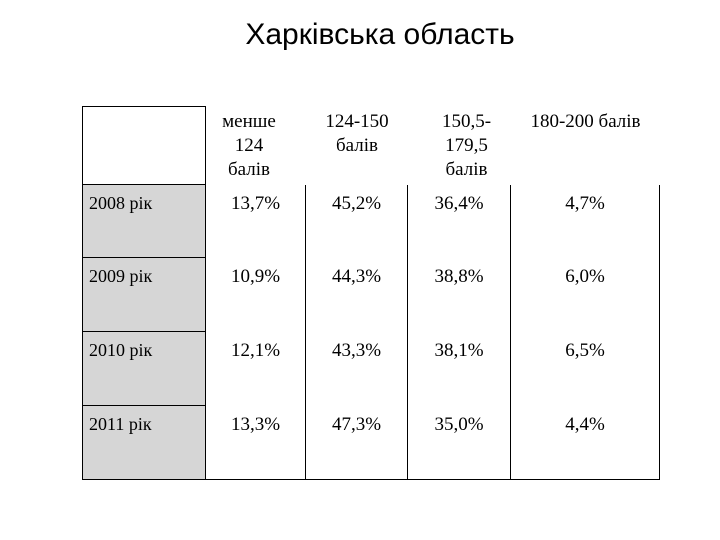  I want to click on table-cell: 12,1%, so click(256, 369).